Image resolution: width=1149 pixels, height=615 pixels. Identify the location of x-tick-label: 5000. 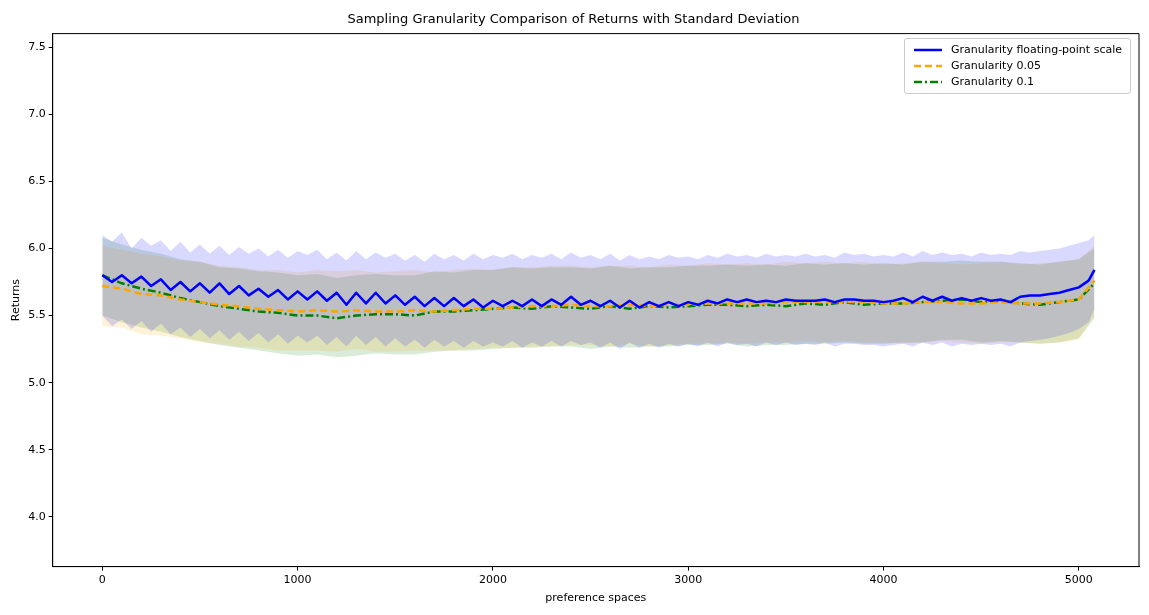
(1078, 580).